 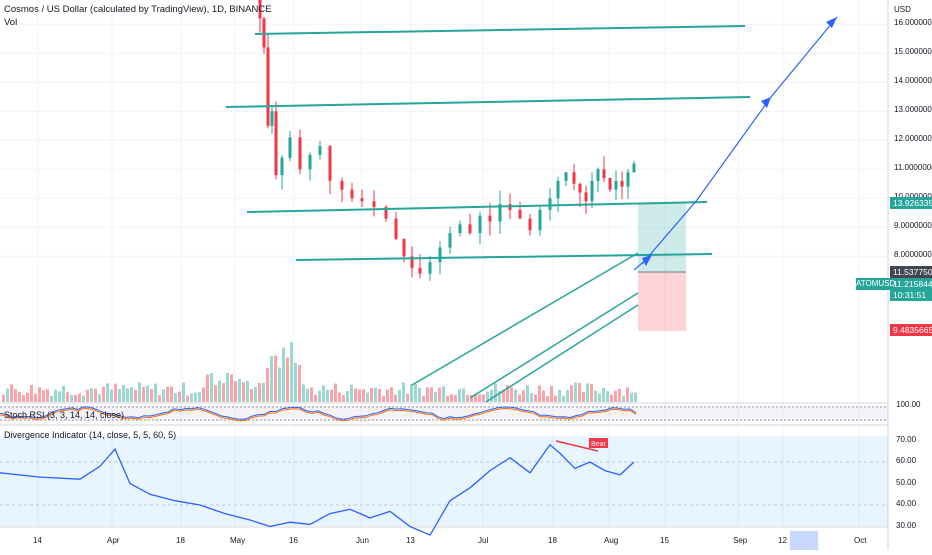 What do you see at coordinates (913, 168) in the screenshot?
I see `price-tick: 11.0000000` at bounding box center [913, 168].